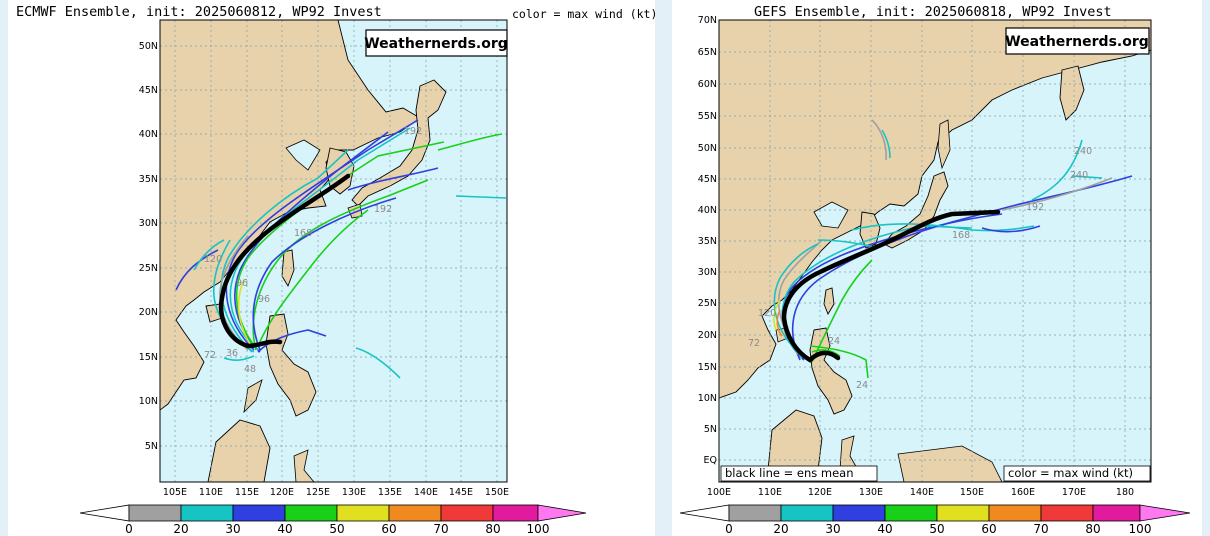  Describe the element at coordinates (390, 492) in the screenshot. I see `lon-label: 135E` at that location.